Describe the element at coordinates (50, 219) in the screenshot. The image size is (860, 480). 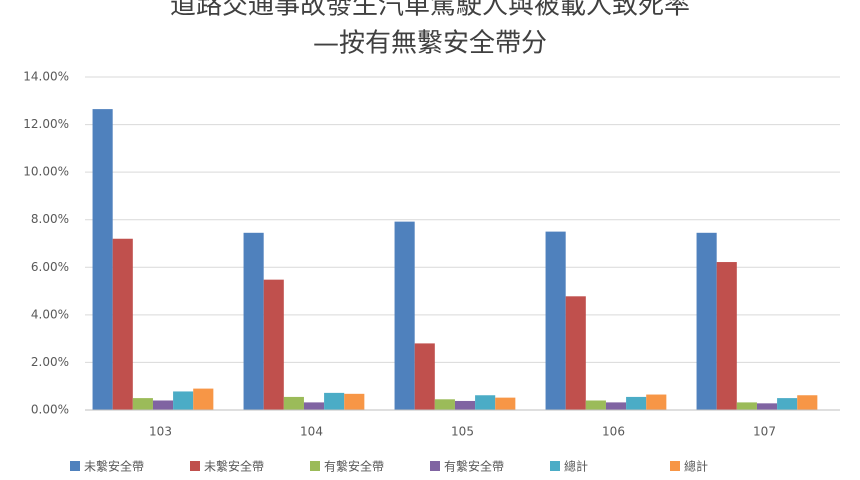
I see `y-tick-label: 8.00%` at that location.